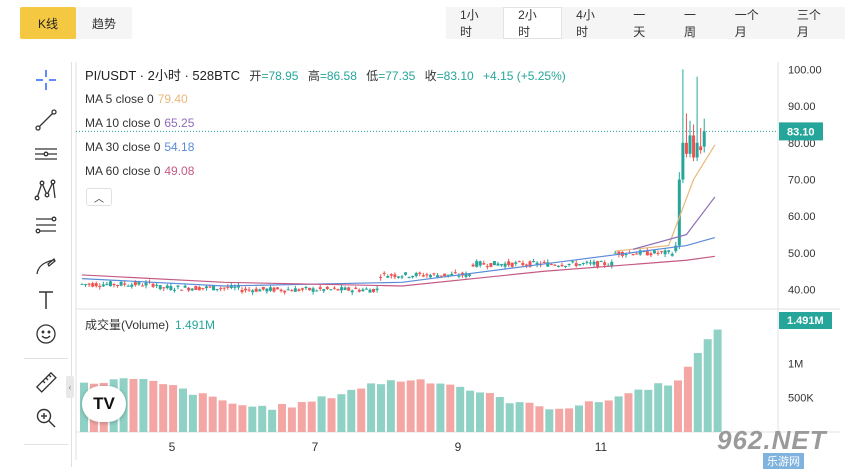 The image size is (845, 472). What do you see at coordinates (99, 197) in the screenshot?
I see `collapse-legend-button: ︿` at bounding box center [99, 197].